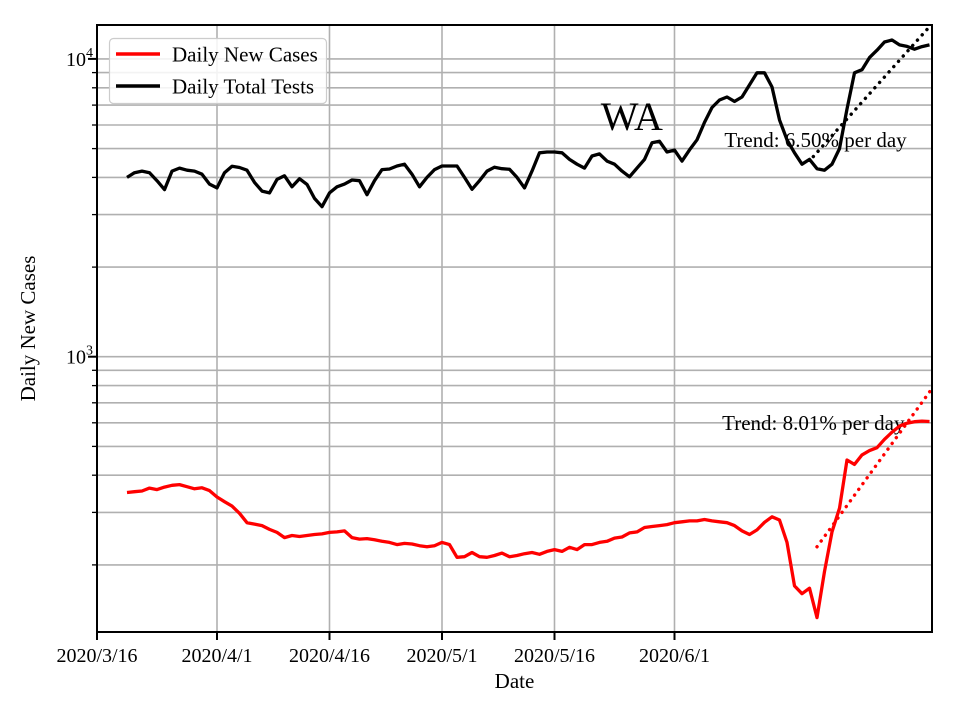  Describe the element at coordinates (554, 656) in the screenshot. I see `x-tick-label: 2020/5/16` at that location.